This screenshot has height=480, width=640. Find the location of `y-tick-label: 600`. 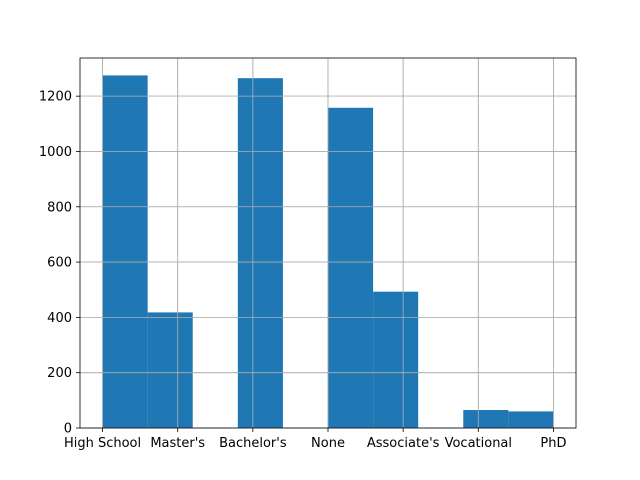

y-tick-label: 600 is located at coordinates (59, 263).